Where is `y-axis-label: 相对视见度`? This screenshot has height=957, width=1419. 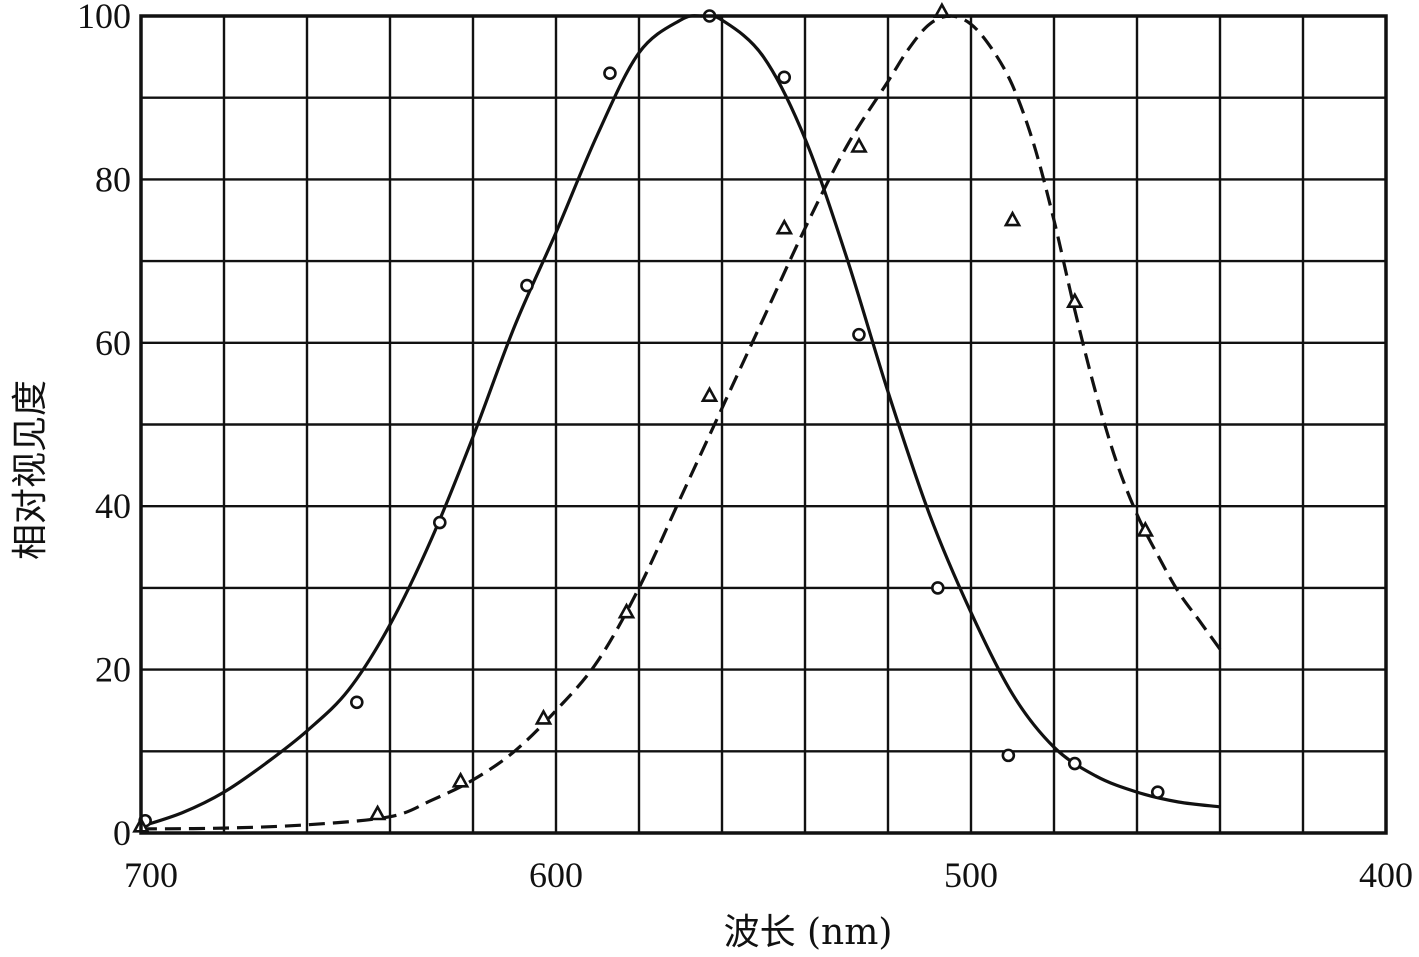 y-axis-label: 相对视见度 is located at coordinates (30, 470).